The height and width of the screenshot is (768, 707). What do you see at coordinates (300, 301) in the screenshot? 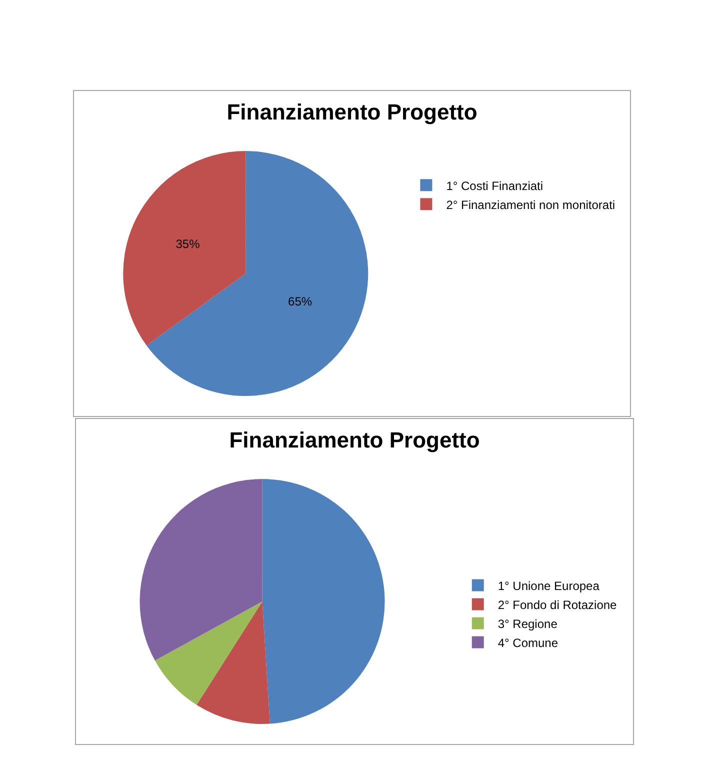
I see `data-label: 65%` at bounding box center [300, 301].